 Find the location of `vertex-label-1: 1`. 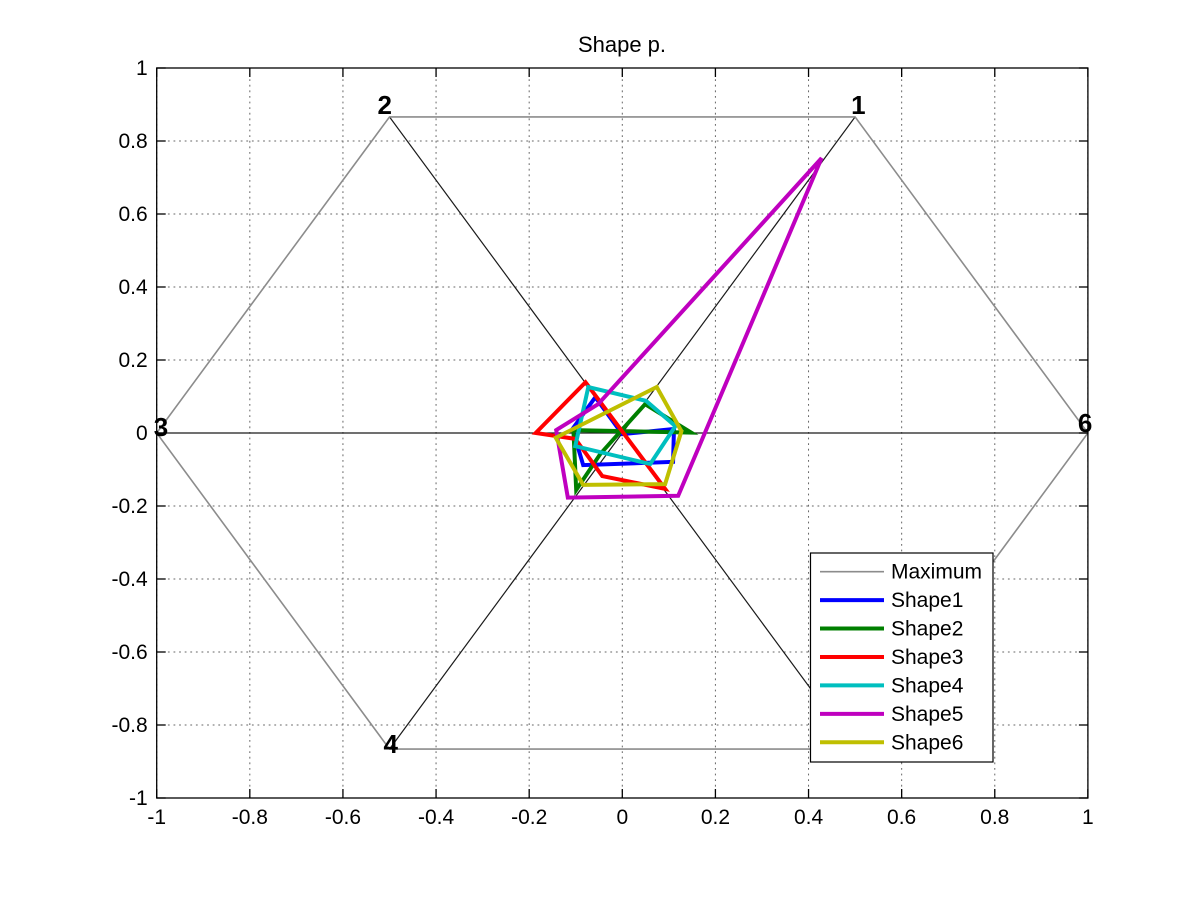

vertex-label-1: 1 is located at coordinates (858, 105).